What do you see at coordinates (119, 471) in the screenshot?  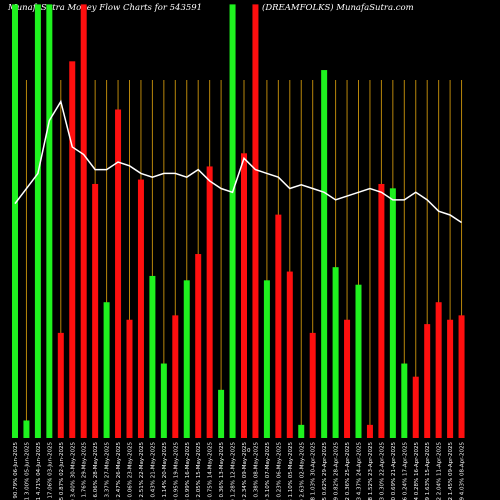 I see `tick-label: 137.53 2.47% 26-May-2025` at bounding box center [119, 471].